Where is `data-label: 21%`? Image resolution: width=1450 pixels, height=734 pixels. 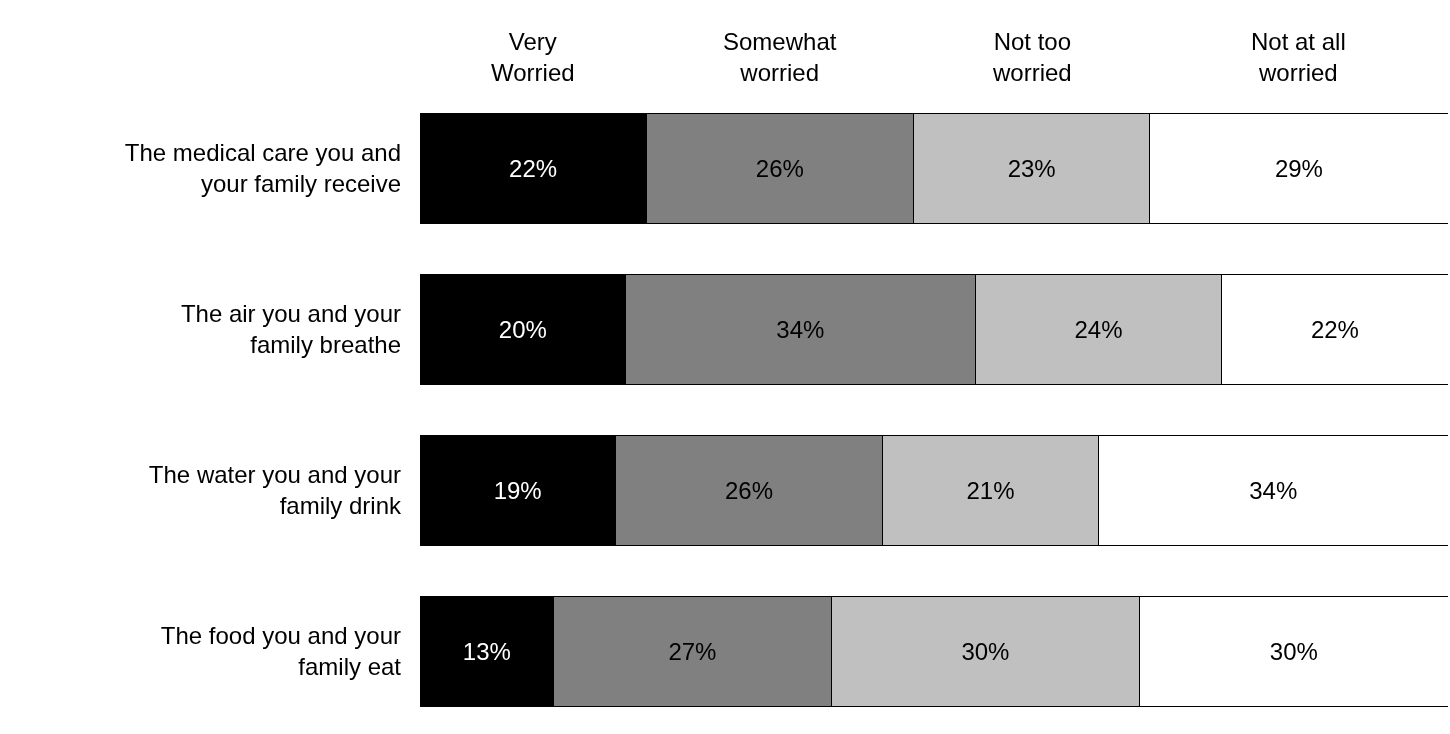
data-label: 21% is located at coordinates (990, 490).